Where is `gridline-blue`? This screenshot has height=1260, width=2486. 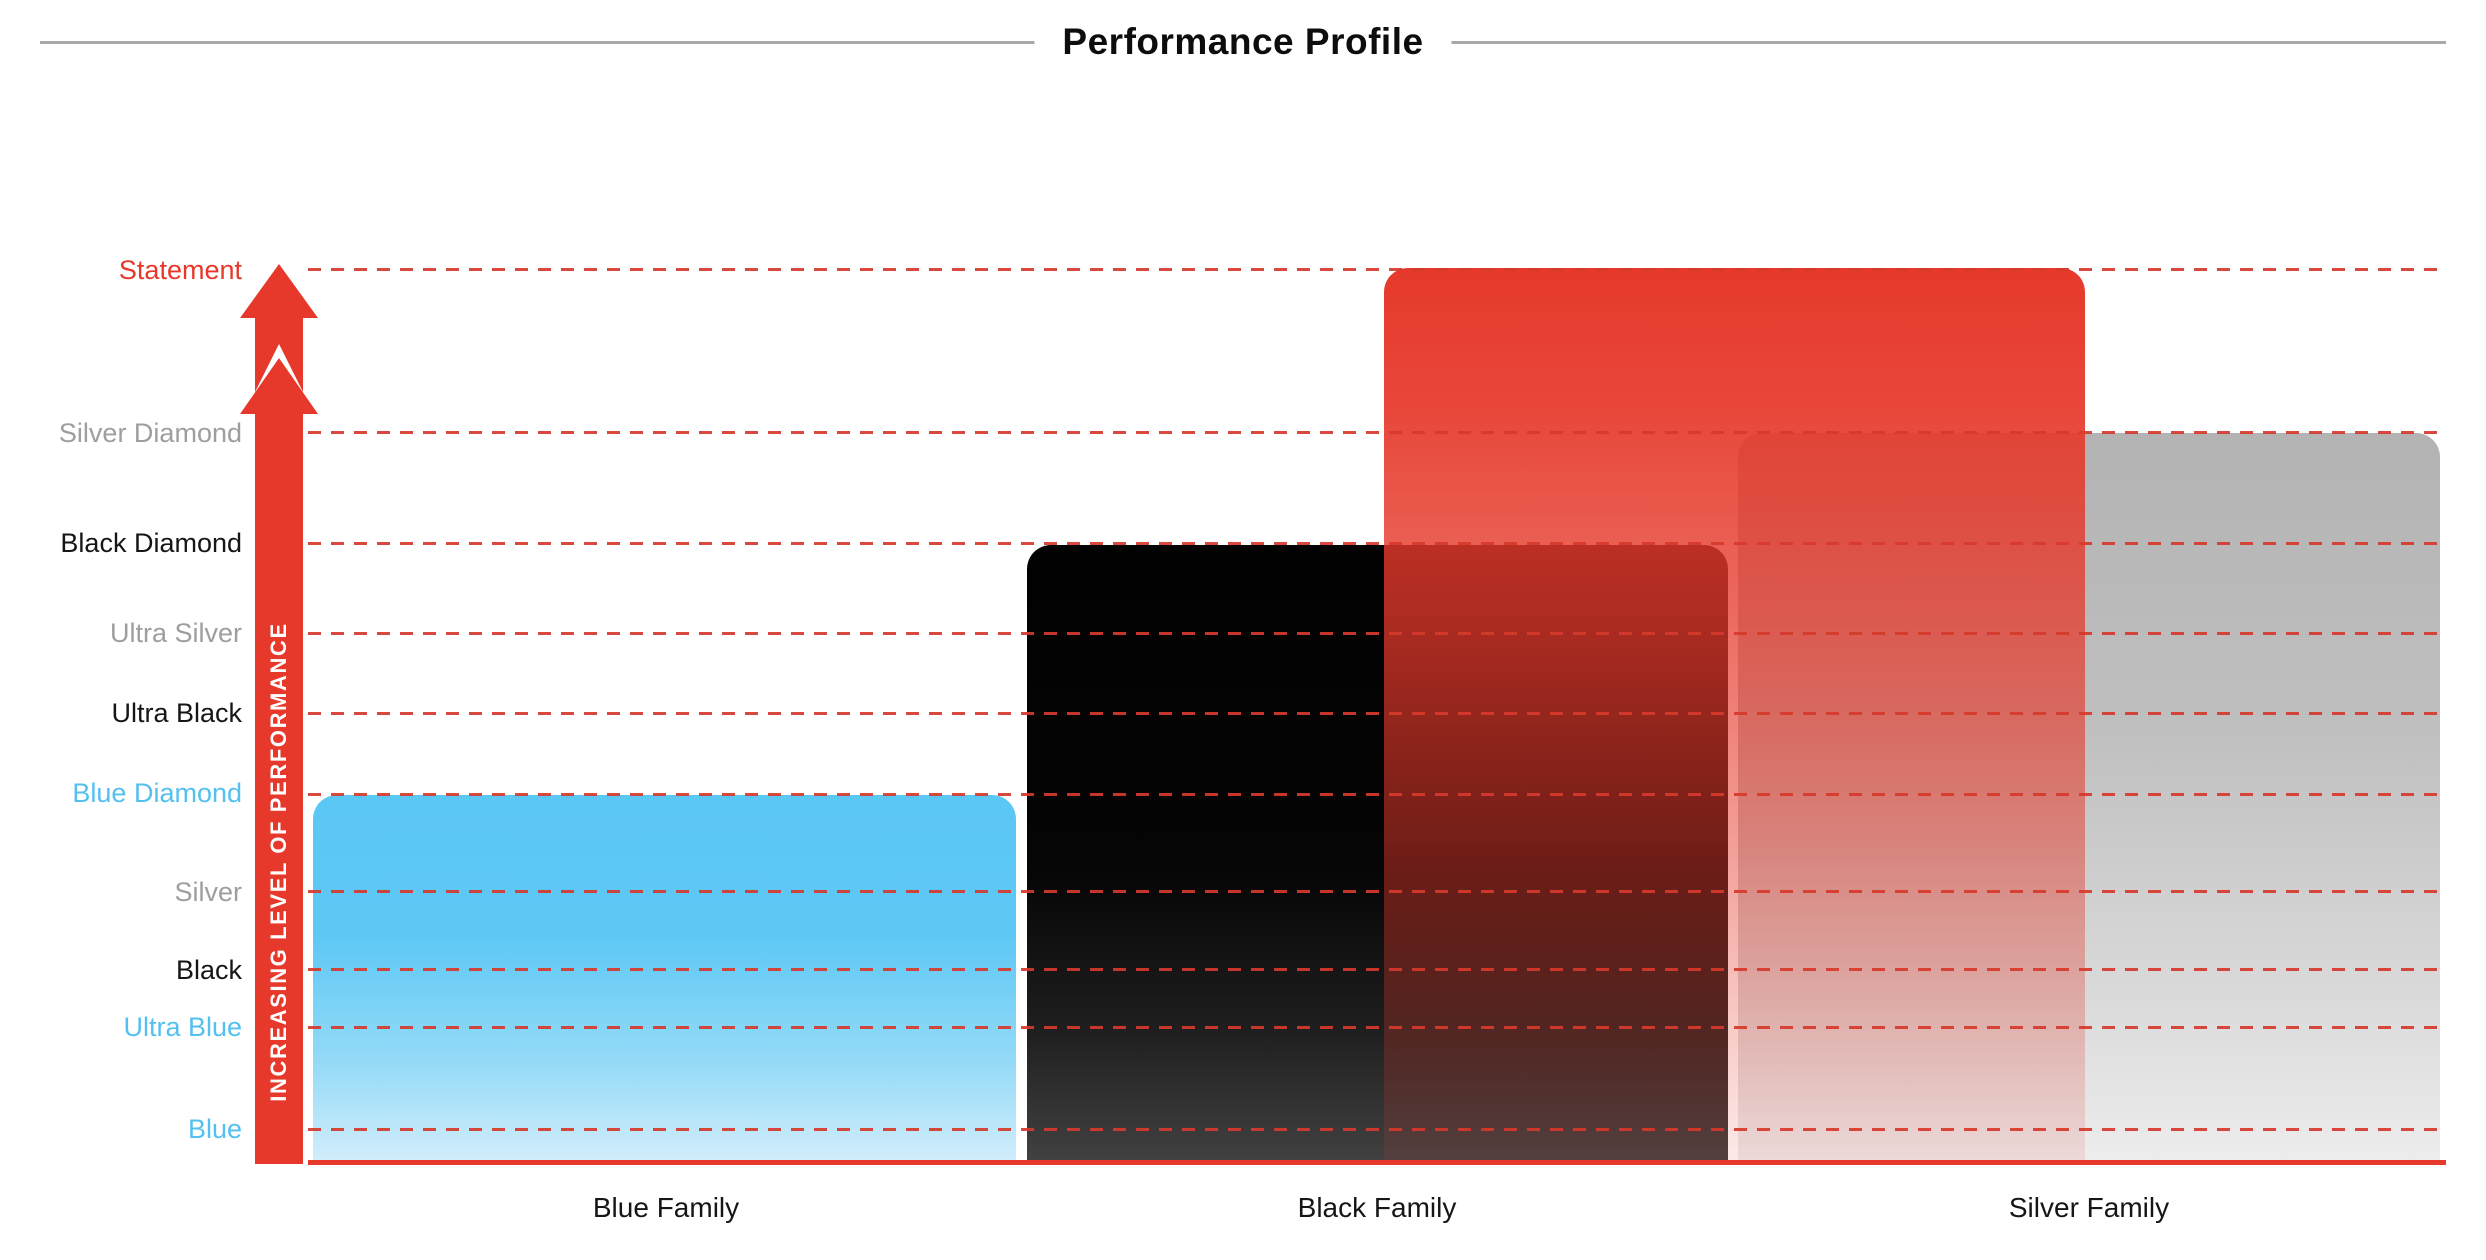
gridline-blue is located at coordinates (1375, 1129).